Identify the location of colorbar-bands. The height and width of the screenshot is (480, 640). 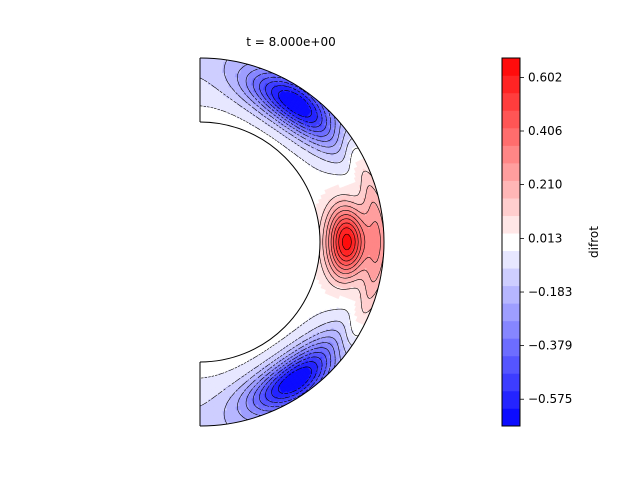
(511, 242).